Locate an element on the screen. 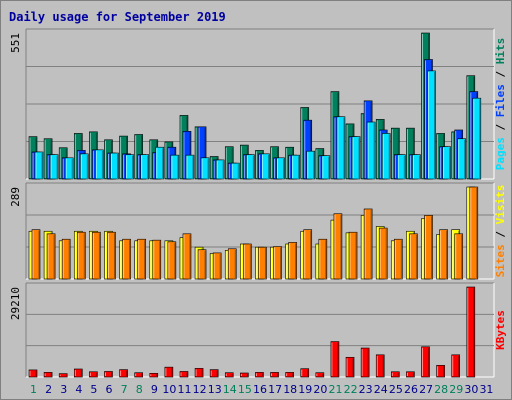  side-legend: Sites / Visits is located at coordinates (500, 231).